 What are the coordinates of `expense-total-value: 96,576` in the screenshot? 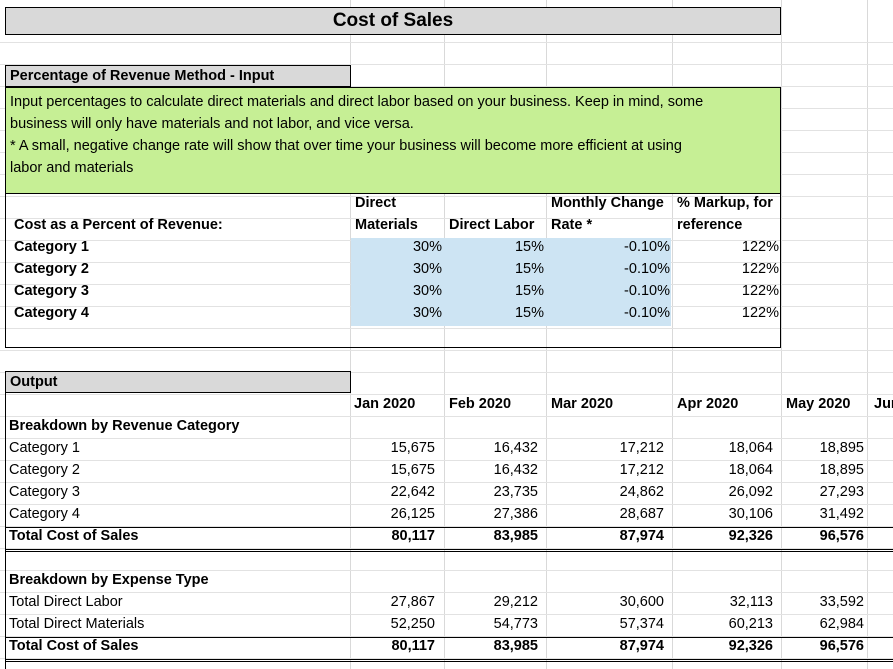 It's located at (841, 646).